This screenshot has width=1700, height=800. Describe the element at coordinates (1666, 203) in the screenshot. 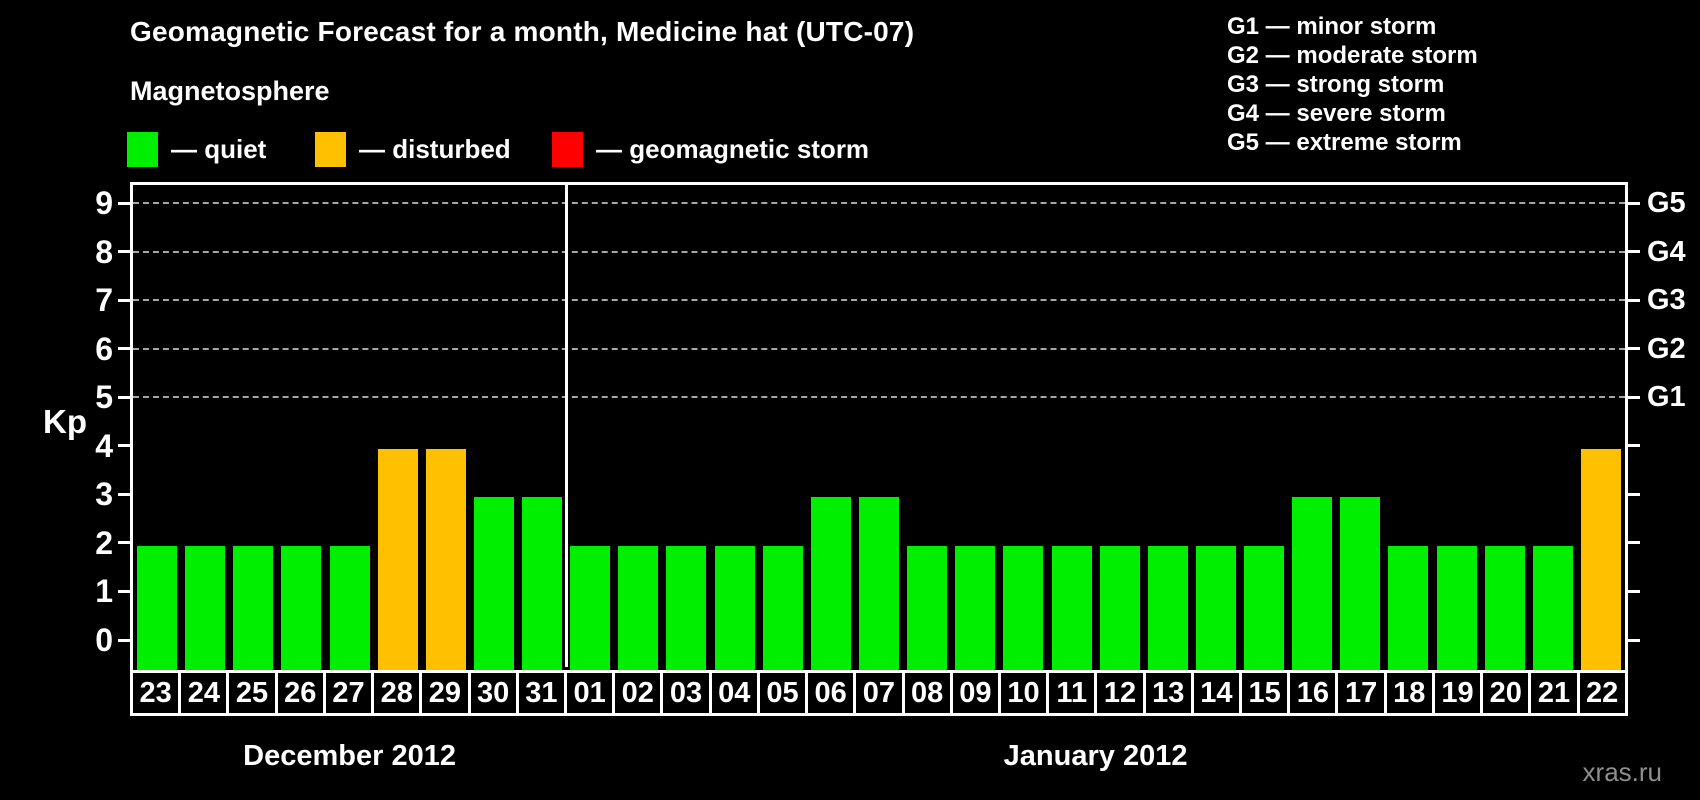

I see `g-axis-label: G5` at that location.